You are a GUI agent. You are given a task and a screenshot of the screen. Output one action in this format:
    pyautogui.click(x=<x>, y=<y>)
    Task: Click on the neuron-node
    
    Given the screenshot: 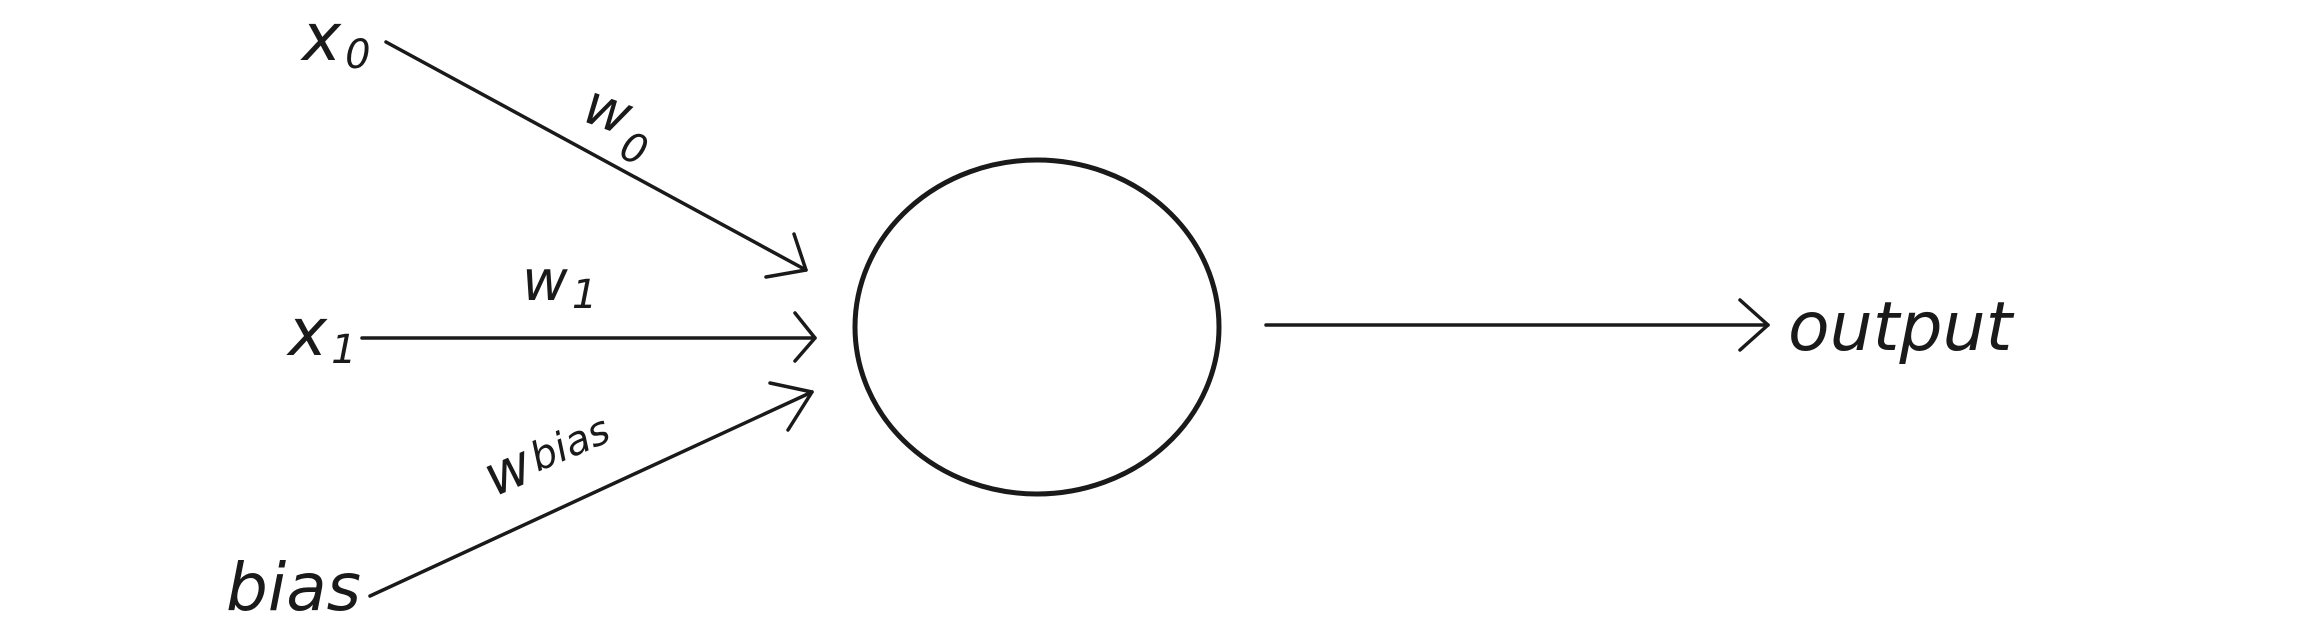 What is the action you would take?
    pyautogui.click(x=1037, y=327)
    